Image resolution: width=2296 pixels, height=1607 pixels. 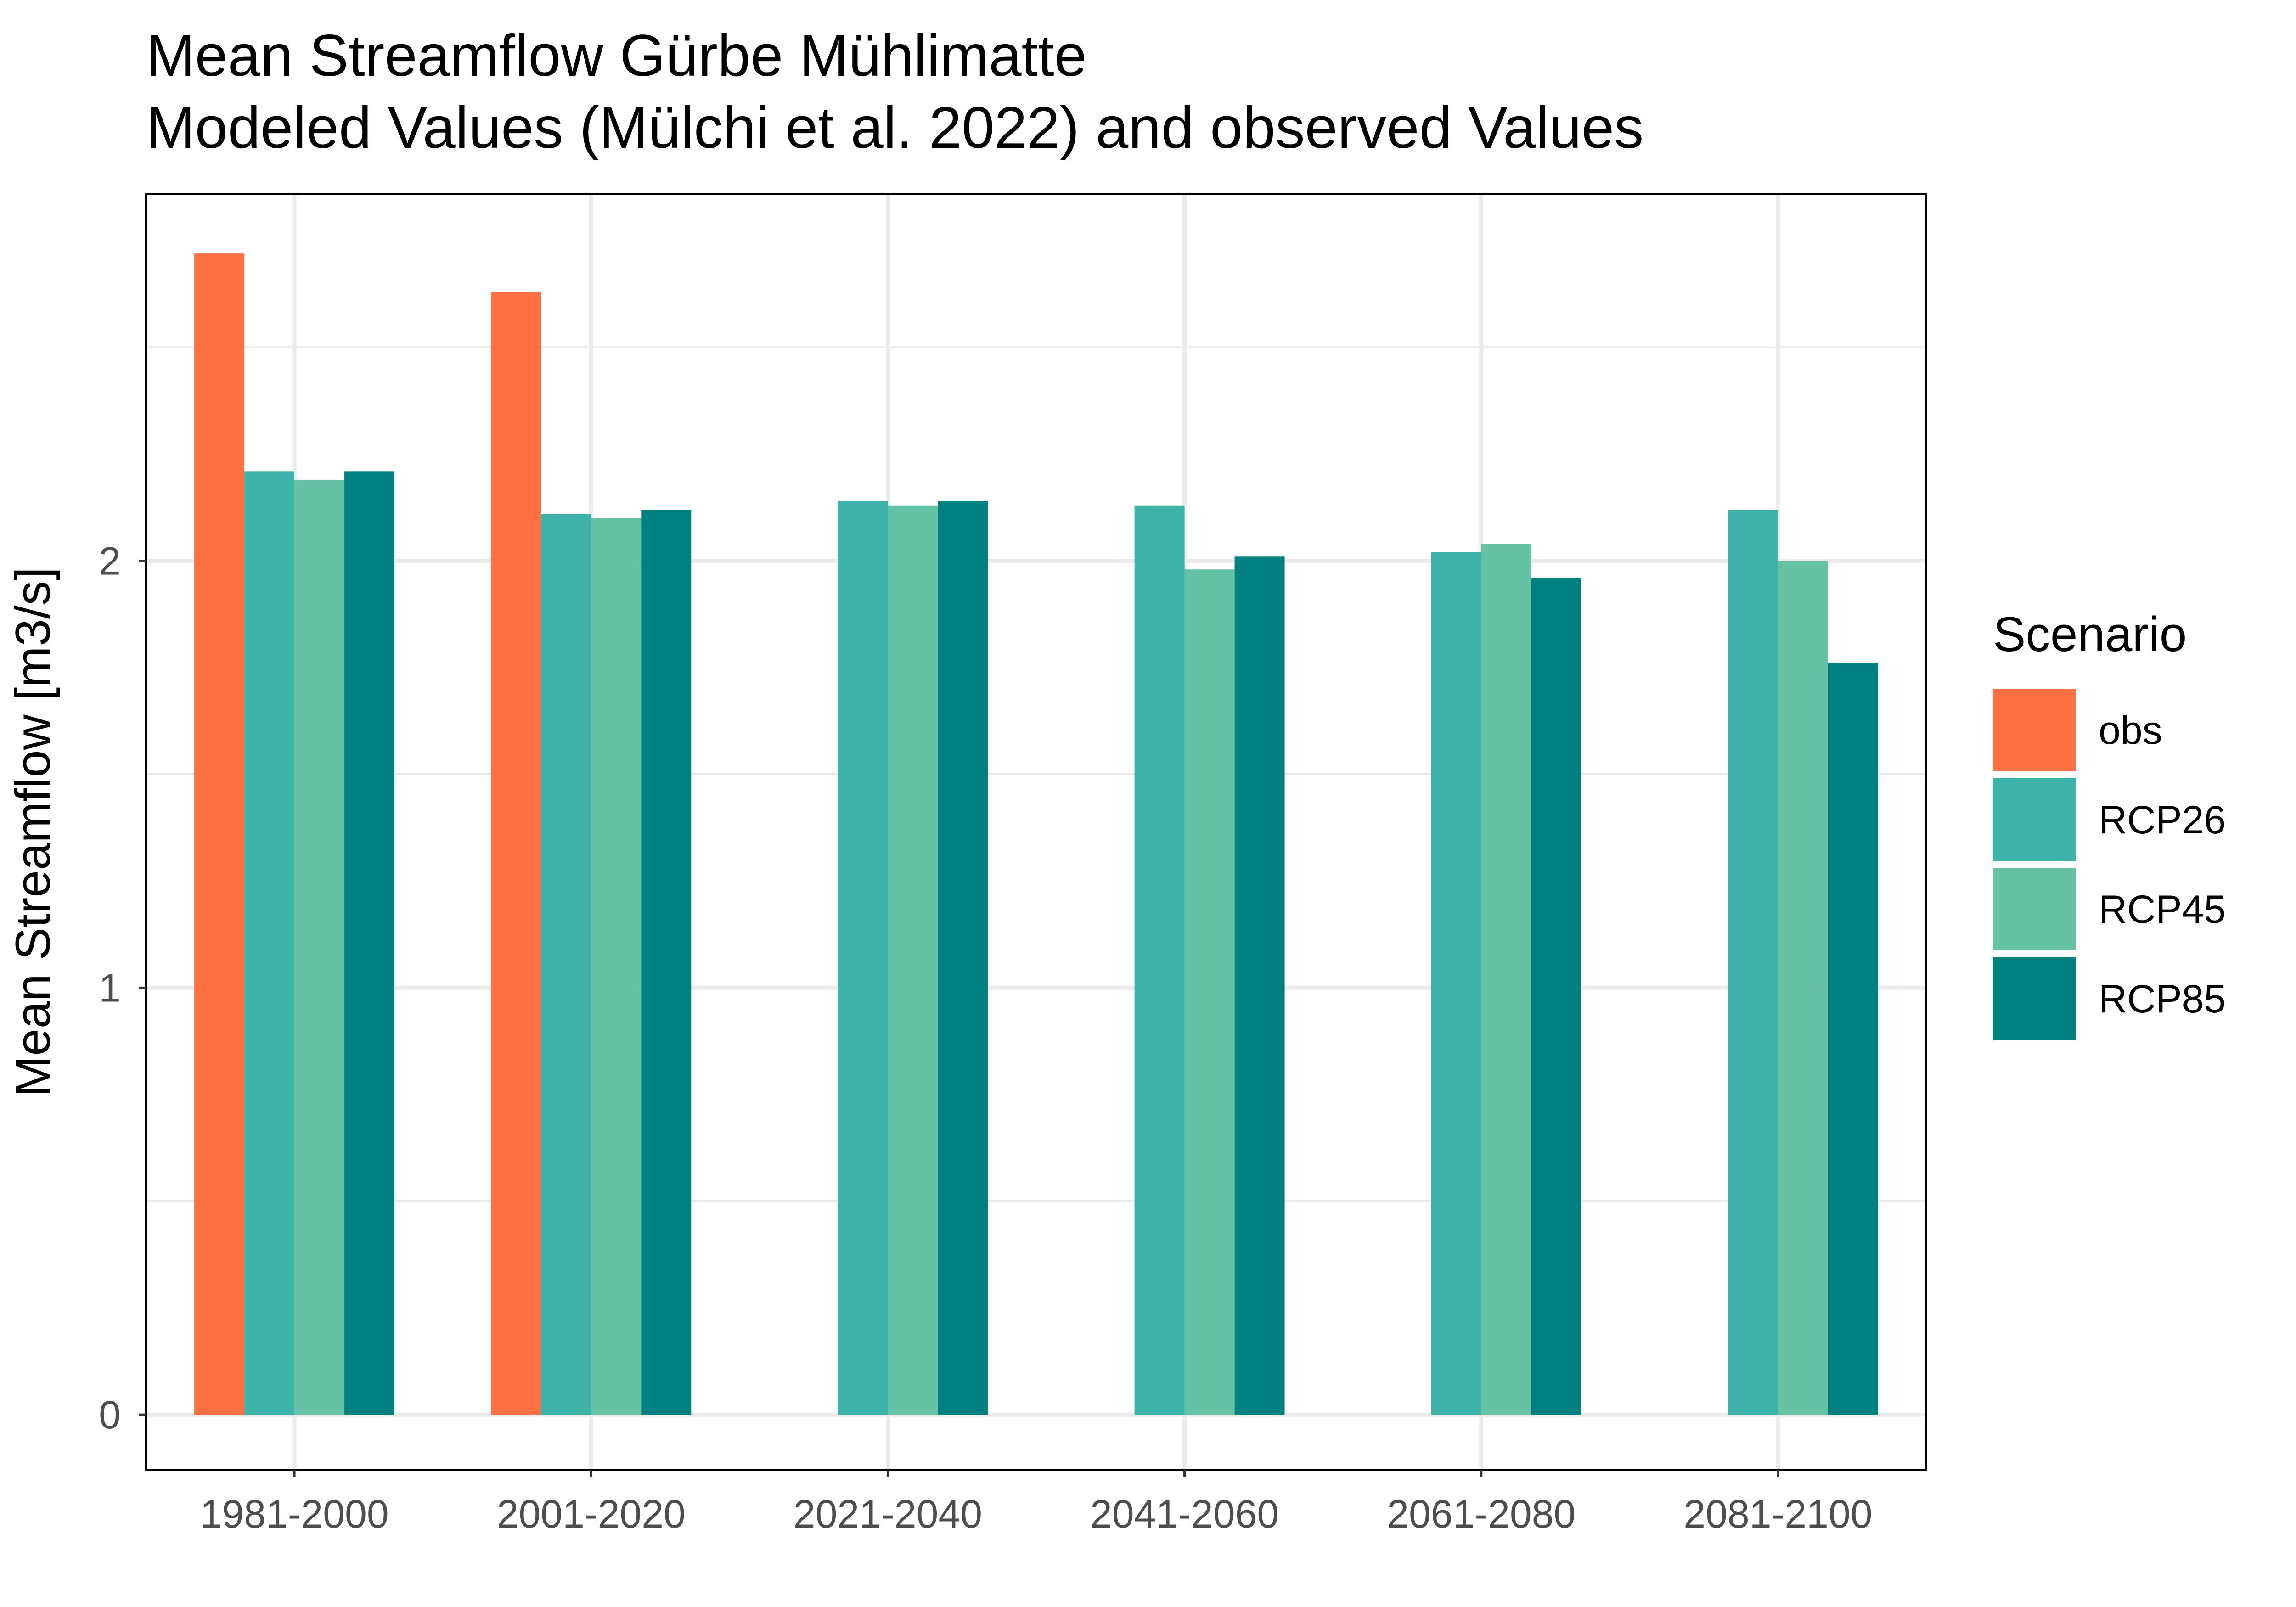 I want to click on legend: Scenario obs RCP26 RCP45 RCP85, so click(x=2109, y=823).